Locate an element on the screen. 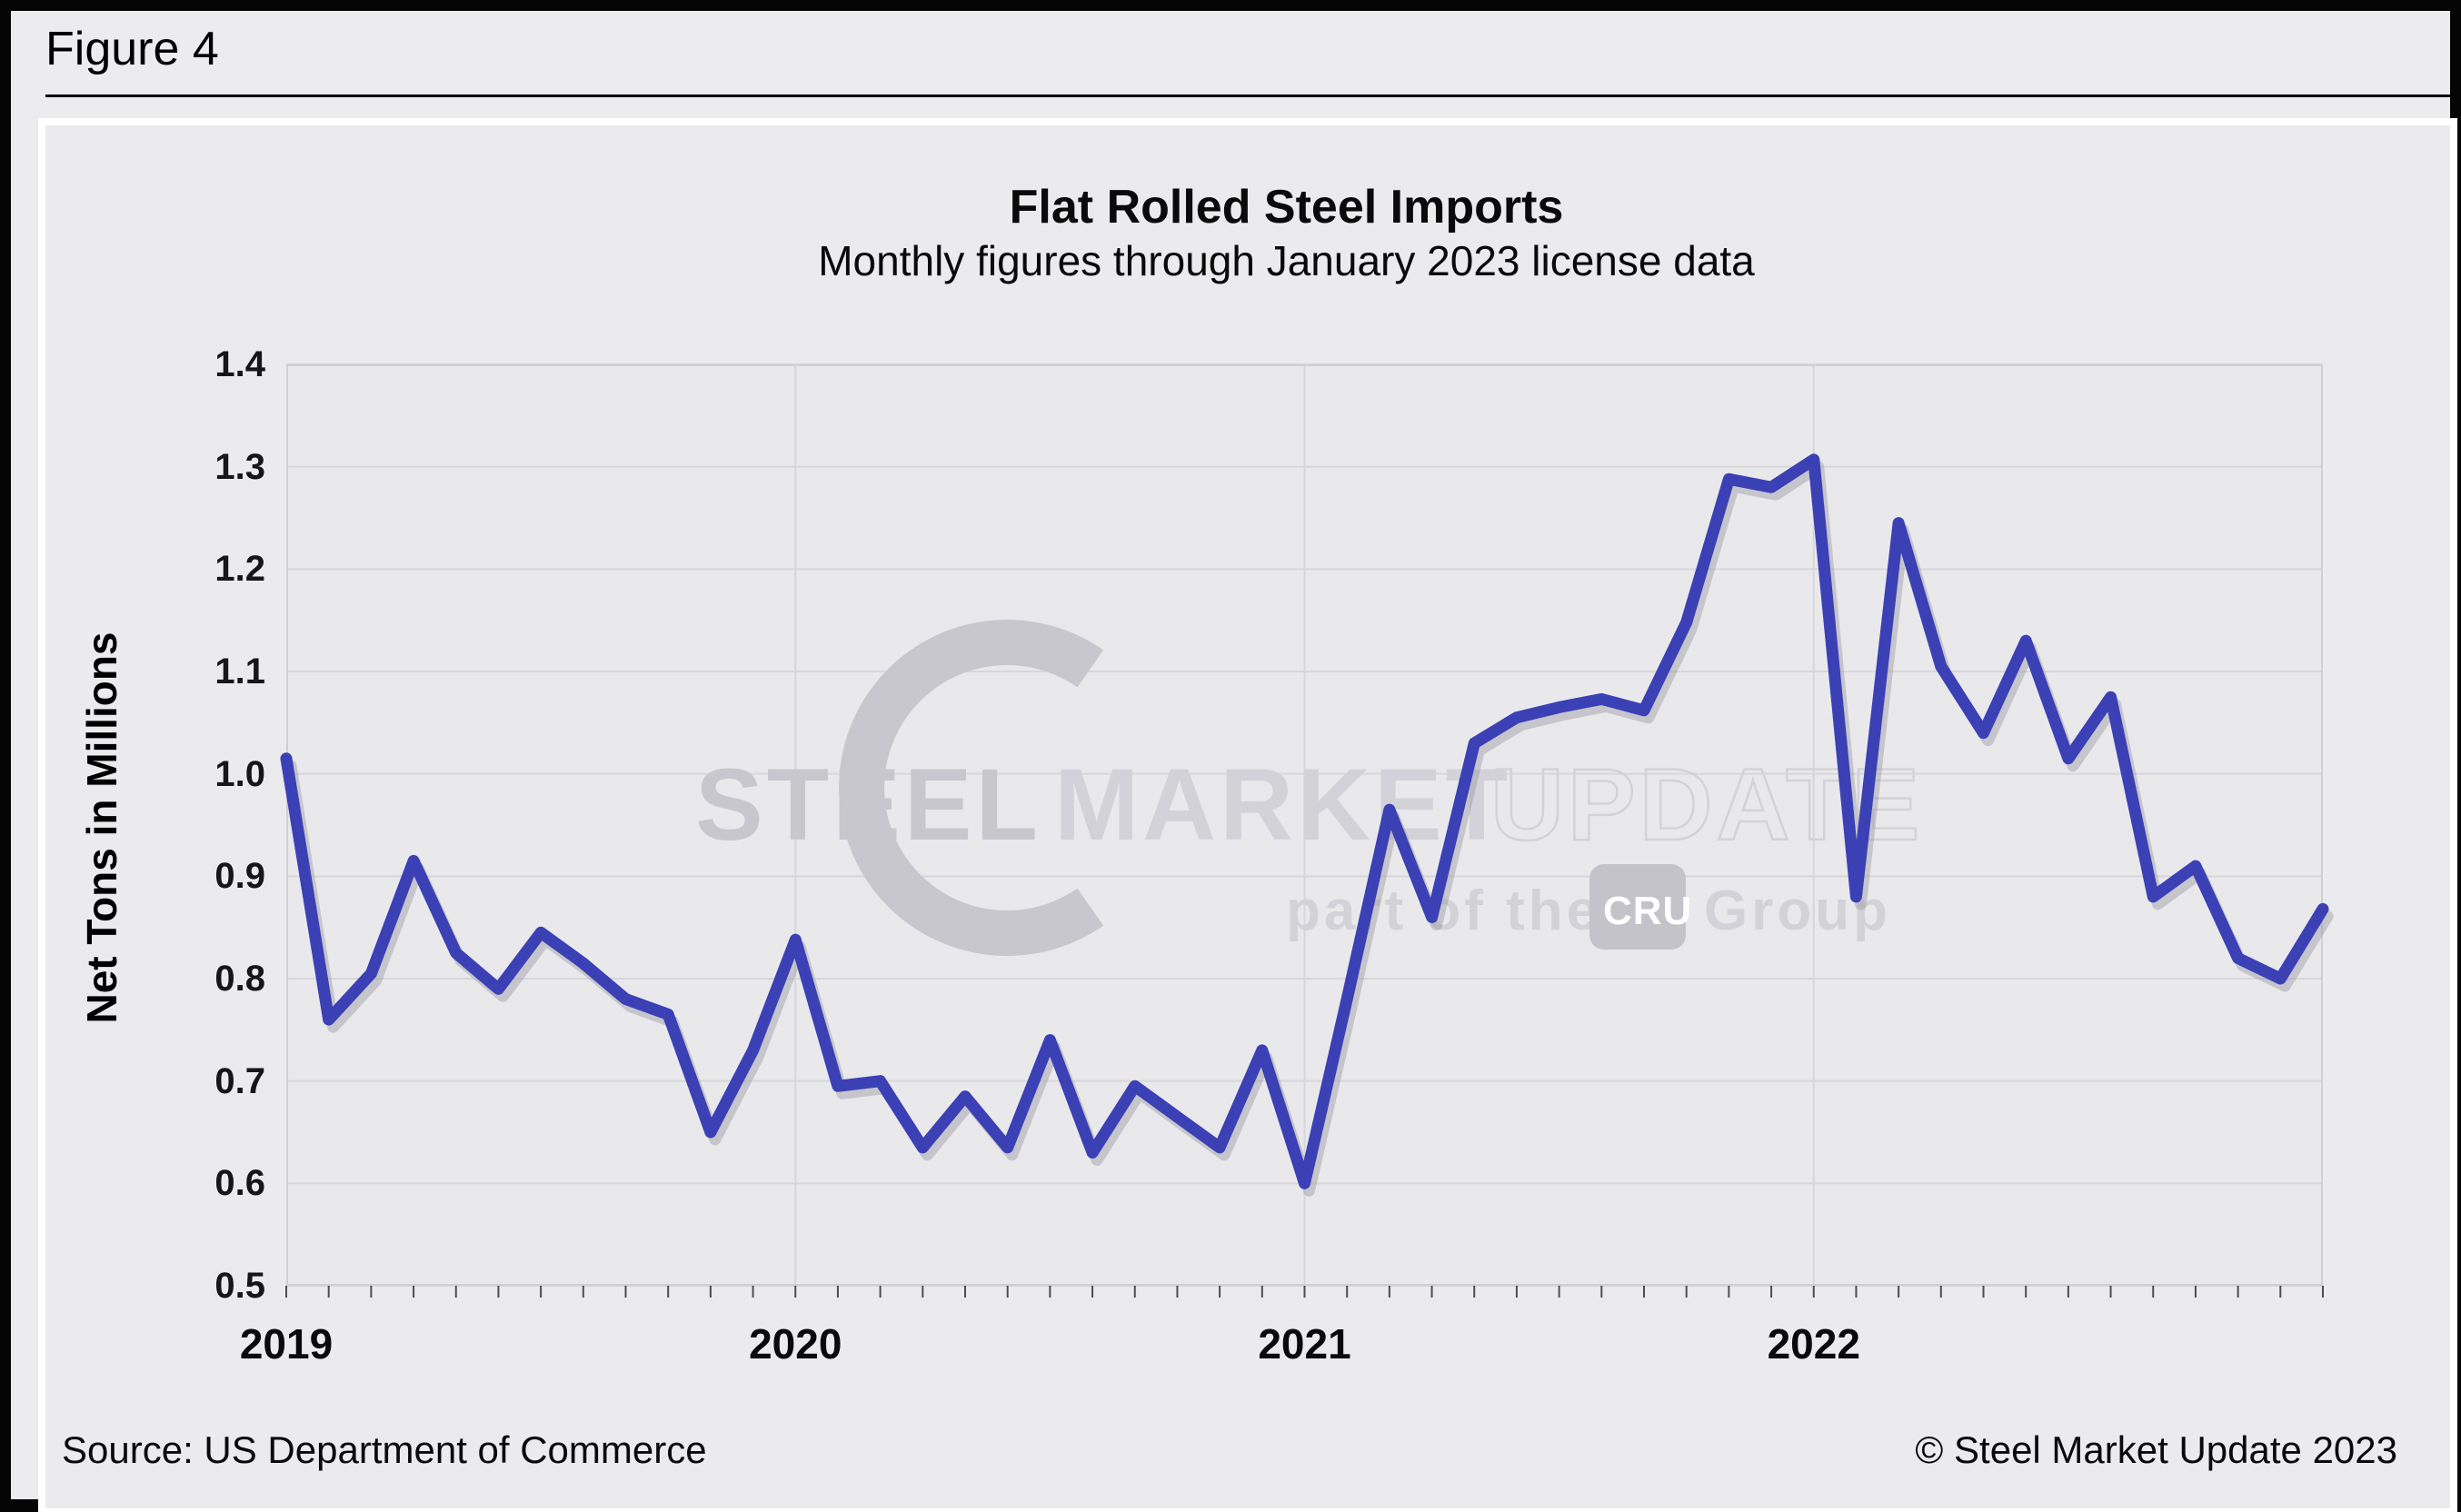  watermark-crescent-logo is located at coordinates (971, 788).